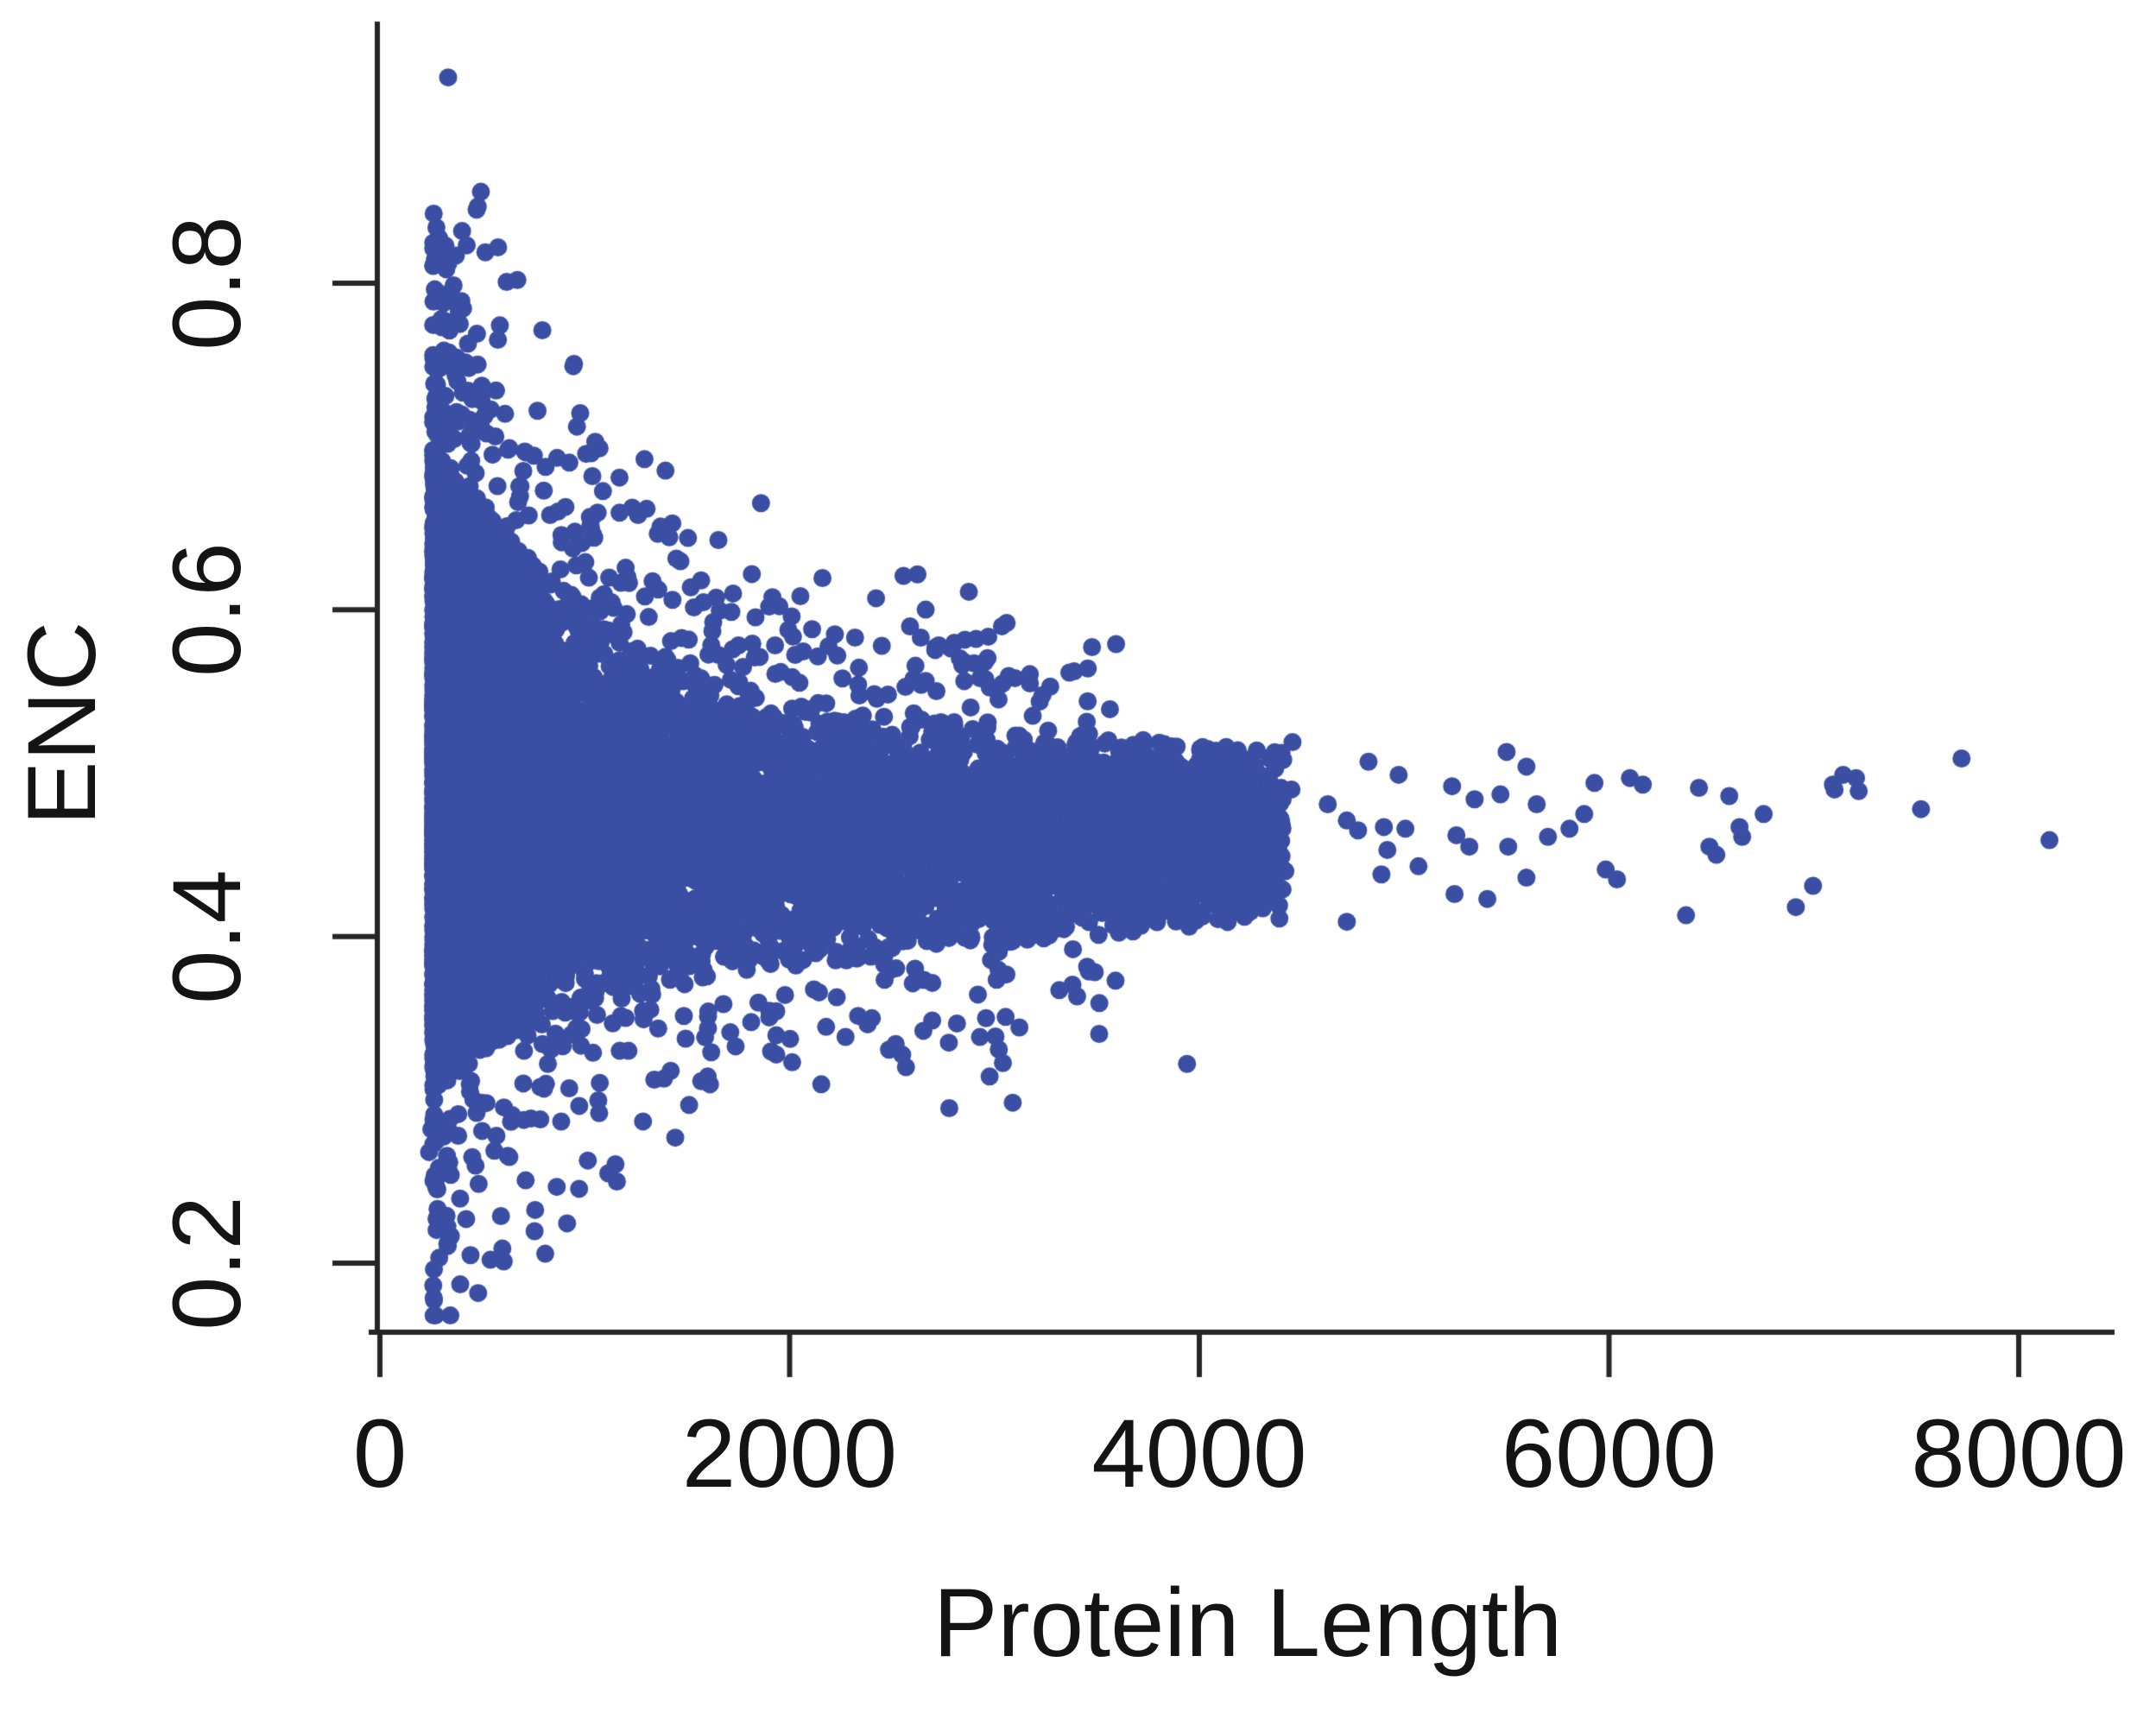 The width and height of the screenshot is (2156, 1719). What do you see at coordinates (207, 1263) in the screenshot?
I see `y-tick-label-0.2: 0.2` at bounding box center [207, 1263].